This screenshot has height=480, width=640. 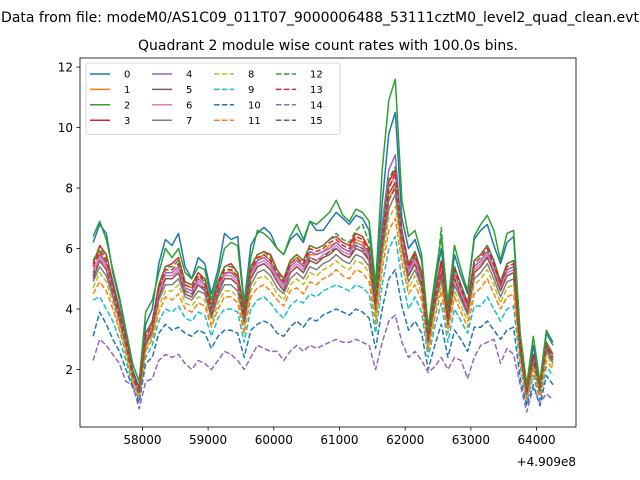 What do you see at coordinates (189, 90) in the screenshot?
I see `legend-label-5: 5` at bounding box center [189, 90].